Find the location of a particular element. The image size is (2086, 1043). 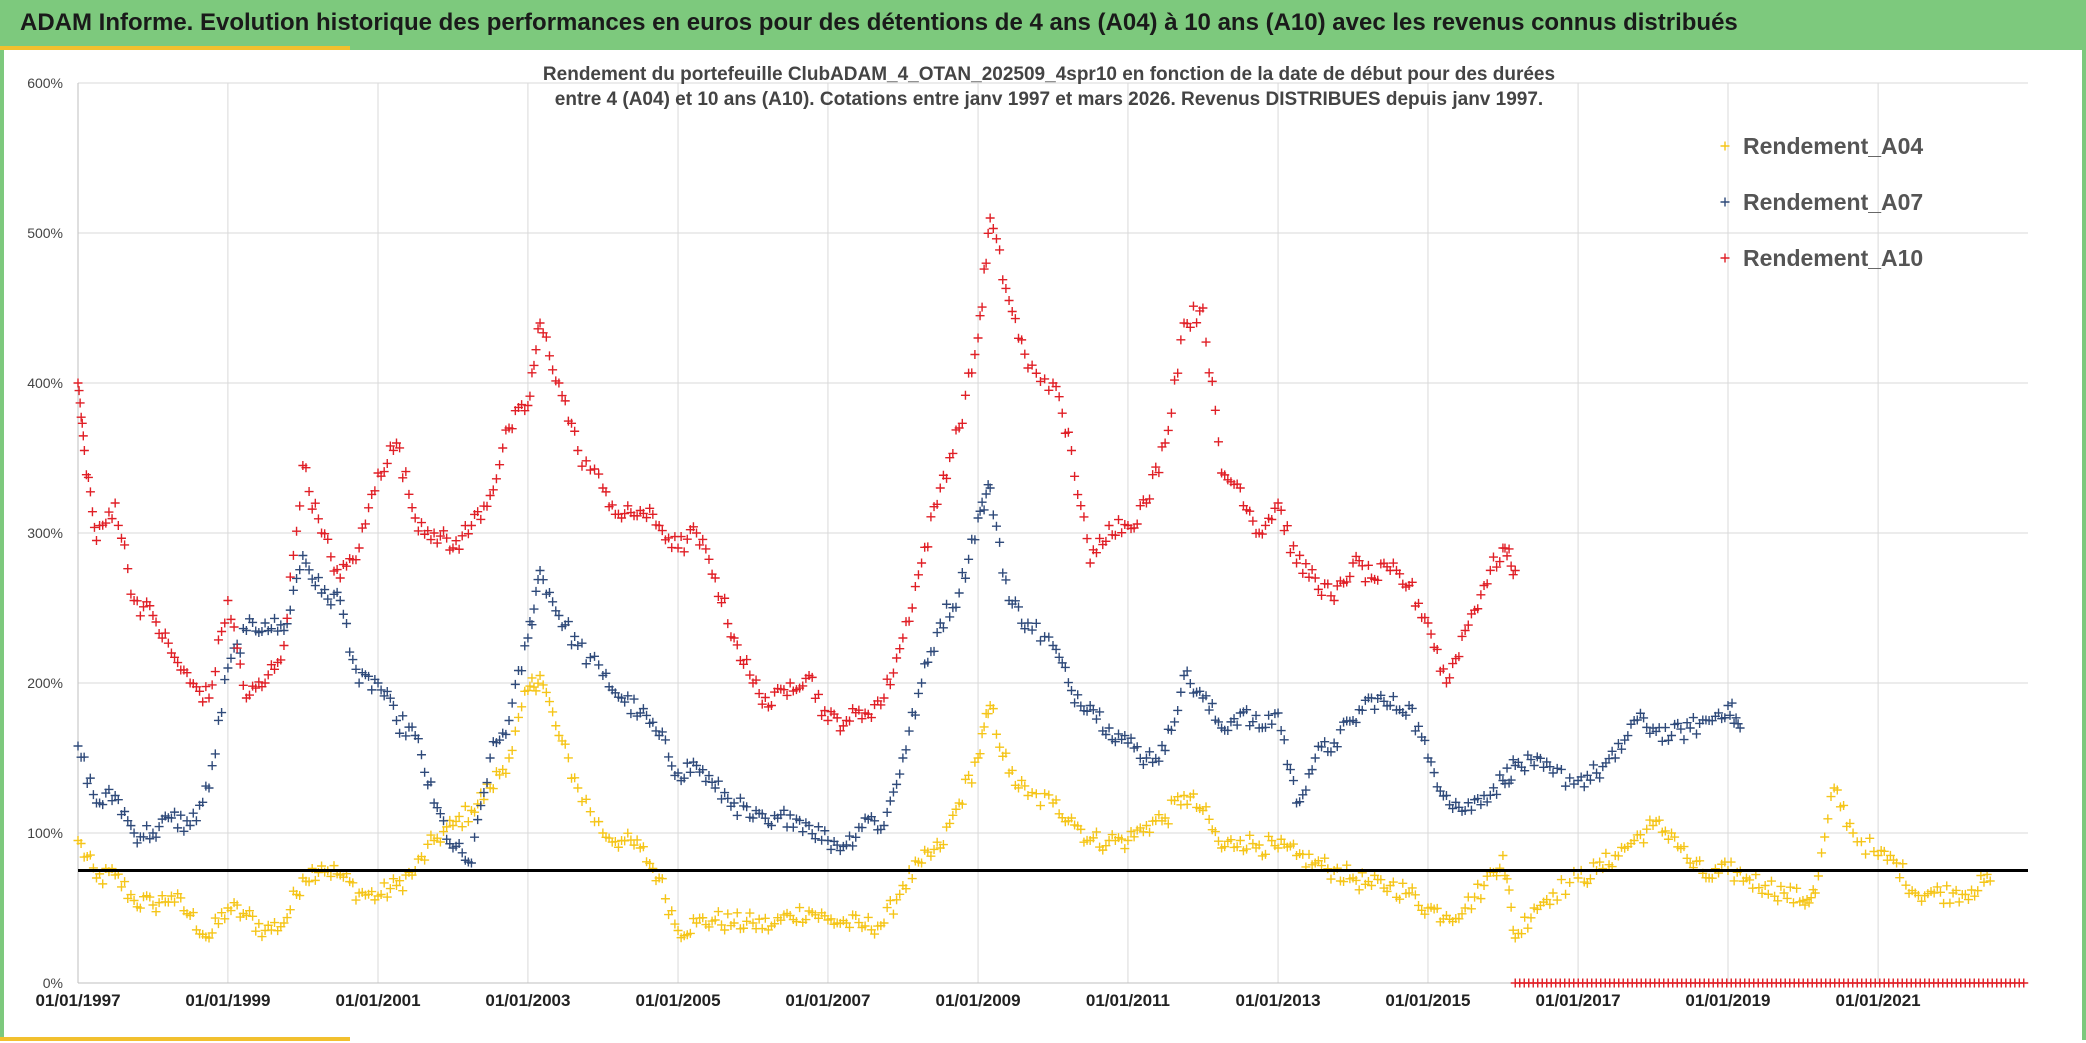

y-axis-ticks: 0% 100% 200% 300% 400% 500% 600% is located at coordinates (45, 533).